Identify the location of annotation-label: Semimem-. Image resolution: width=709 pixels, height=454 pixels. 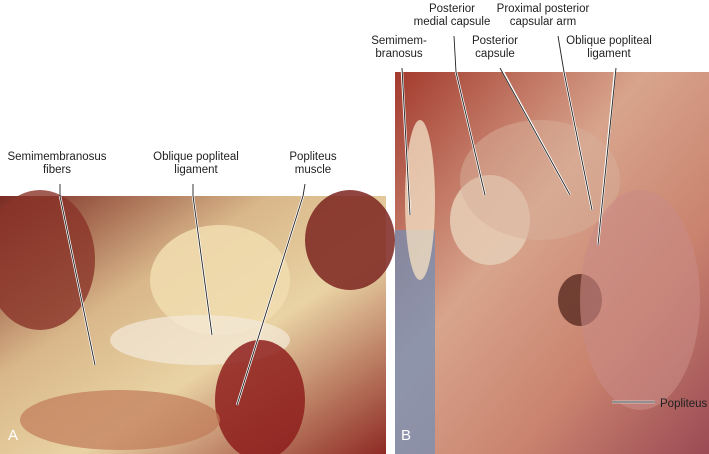
(399, 41).